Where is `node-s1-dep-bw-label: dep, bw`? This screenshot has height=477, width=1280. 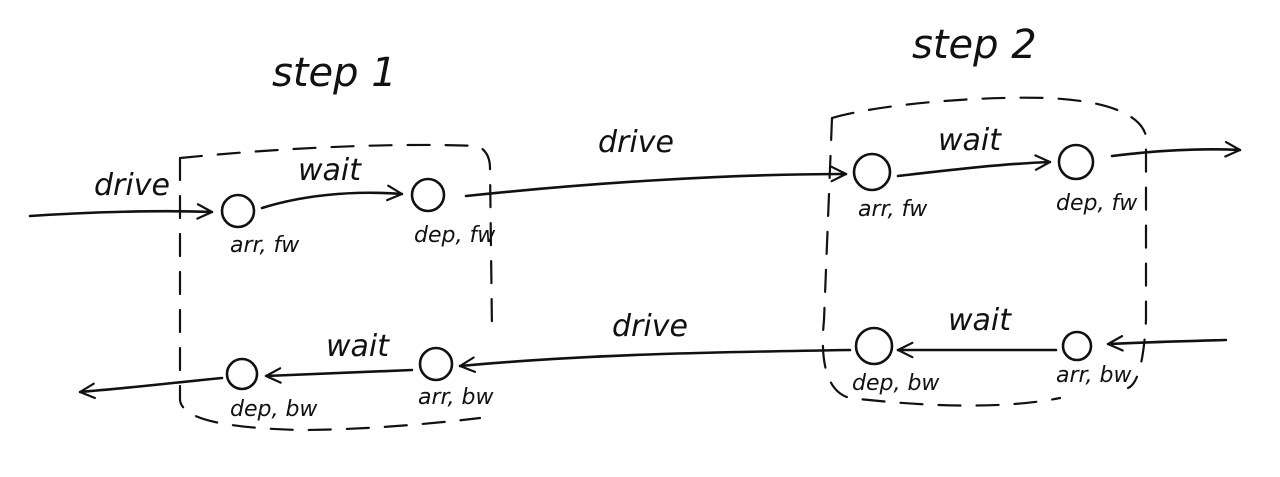 node-s1-dep-bw-label: dep, bw is located at coordinates (274, 409).